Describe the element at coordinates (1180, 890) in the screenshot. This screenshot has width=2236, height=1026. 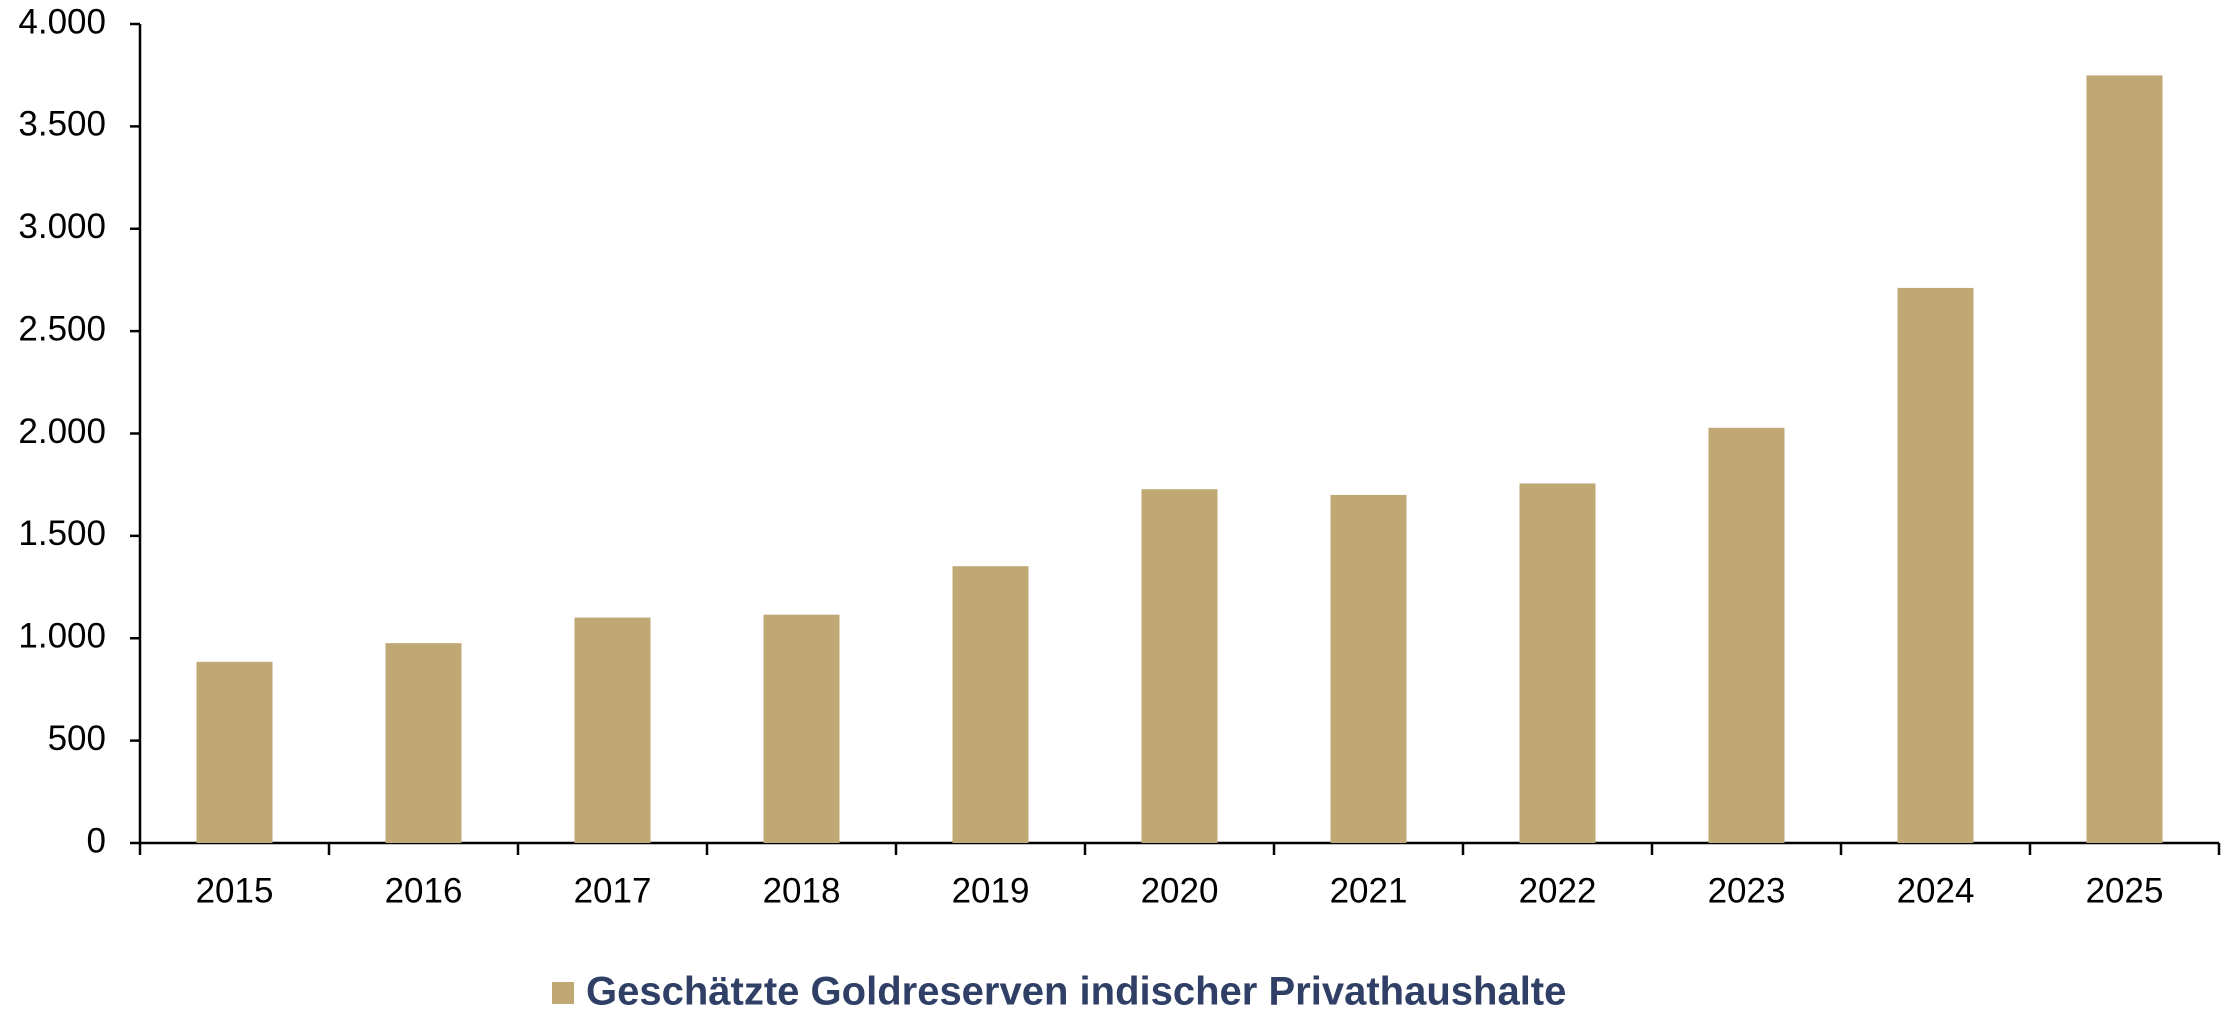
I see `x-tick-label: 2020` at that location.